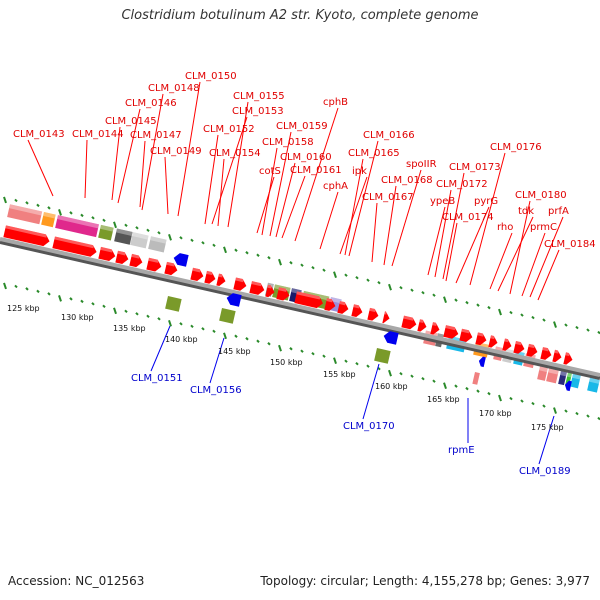 Image resolution: width=600 pixels, height=600 pixels. Describe the element at coordinates (234, 300) in the screenshot. I see `reverse-gene-arrow` at that location.